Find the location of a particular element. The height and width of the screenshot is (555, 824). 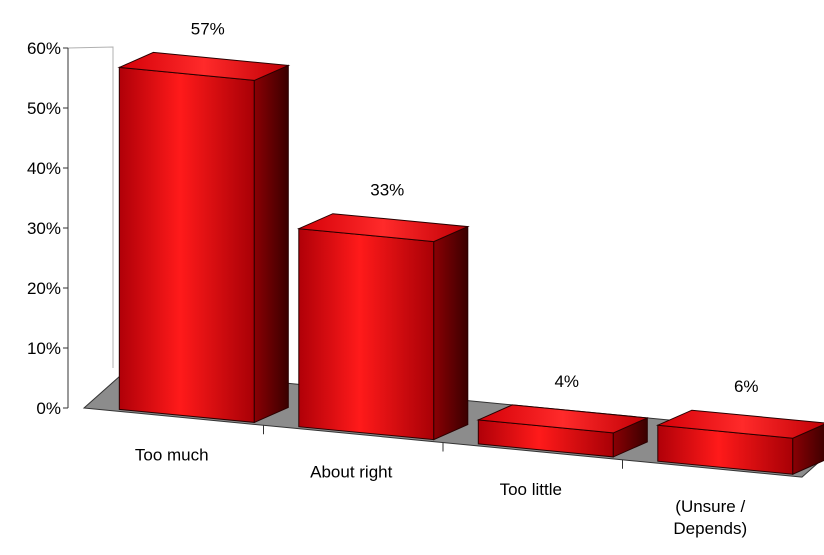

data-label: 6% is located at coordinates (746, 386).